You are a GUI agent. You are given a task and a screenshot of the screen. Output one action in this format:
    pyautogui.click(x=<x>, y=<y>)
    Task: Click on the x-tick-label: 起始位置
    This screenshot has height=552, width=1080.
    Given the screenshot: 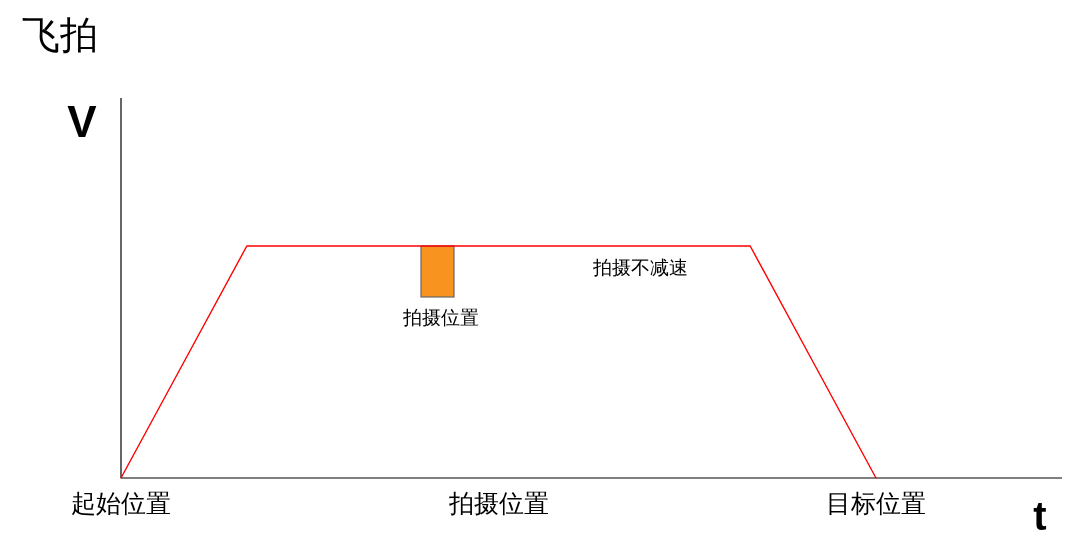 What is the action you would take?
    pyautogui.click(x=121, y=503)
    